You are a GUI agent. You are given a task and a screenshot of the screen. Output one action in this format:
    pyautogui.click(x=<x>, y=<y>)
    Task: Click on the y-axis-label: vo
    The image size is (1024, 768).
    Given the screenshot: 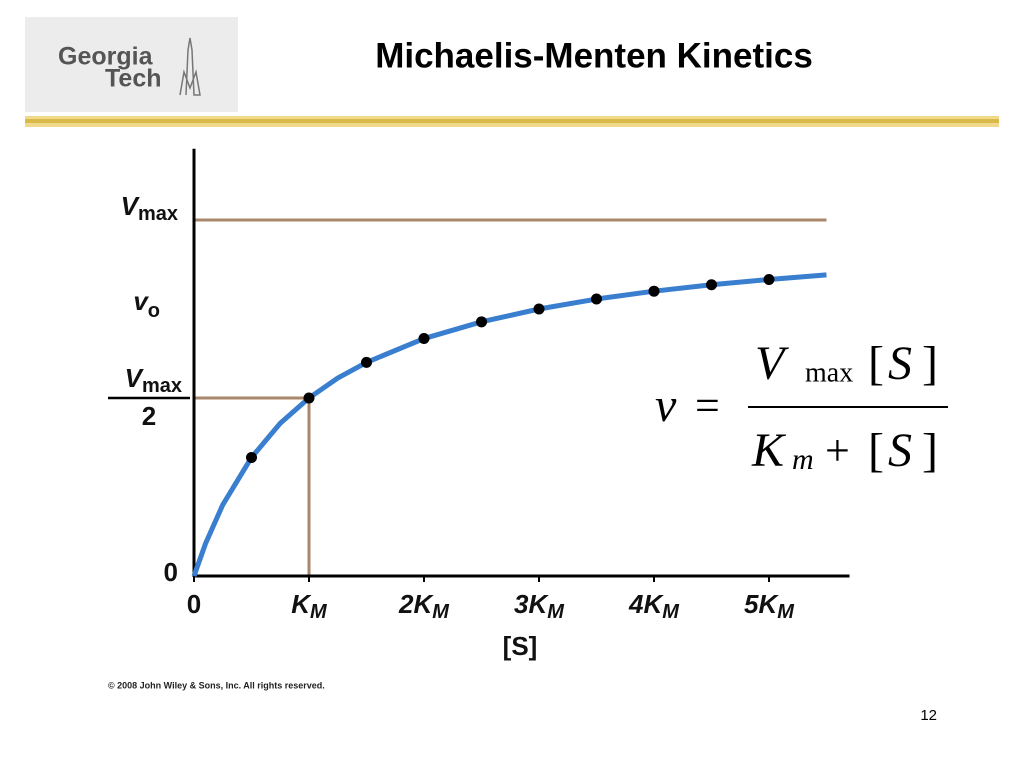 What is the action you would take?
    pyautogui.click(x=146, y=304)
    